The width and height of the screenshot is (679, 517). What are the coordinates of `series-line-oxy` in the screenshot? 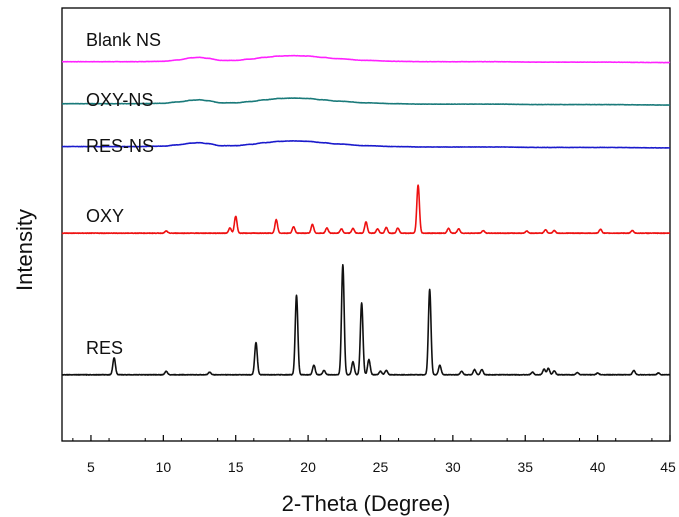 It's located at (366, 209).